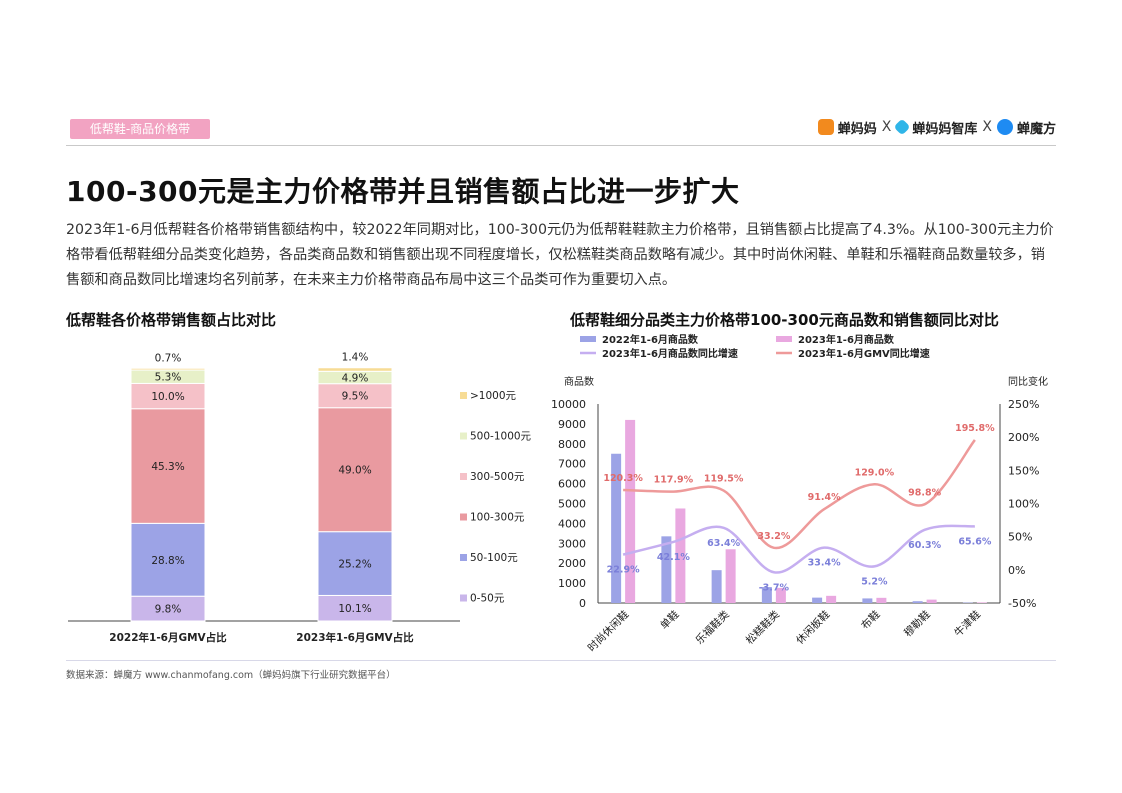  Describe the element at coordinates (712, 627) in the screenshot. I see `x-tick-label: 乐福鞋类` at that location.